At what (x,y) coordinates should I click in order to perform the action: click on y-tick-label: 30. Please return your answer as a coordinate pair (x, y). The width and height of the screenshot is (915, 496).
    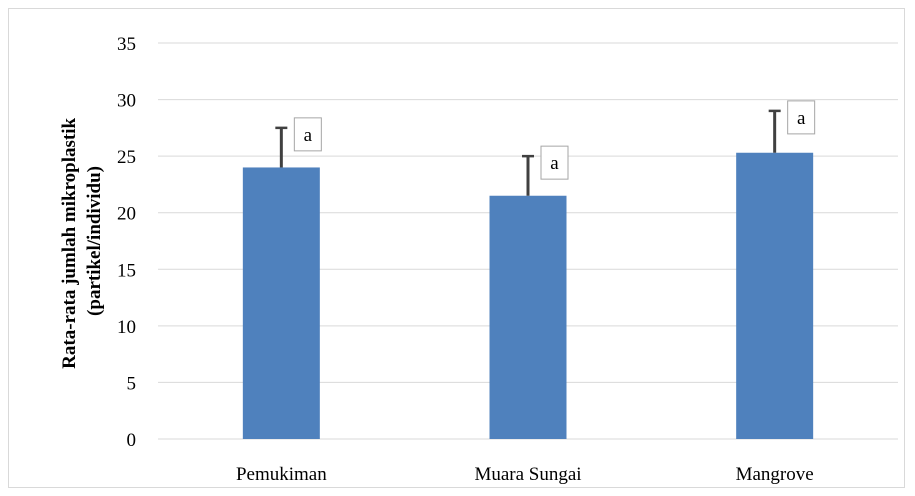
    Looking at the image, I should click on (126, 101).